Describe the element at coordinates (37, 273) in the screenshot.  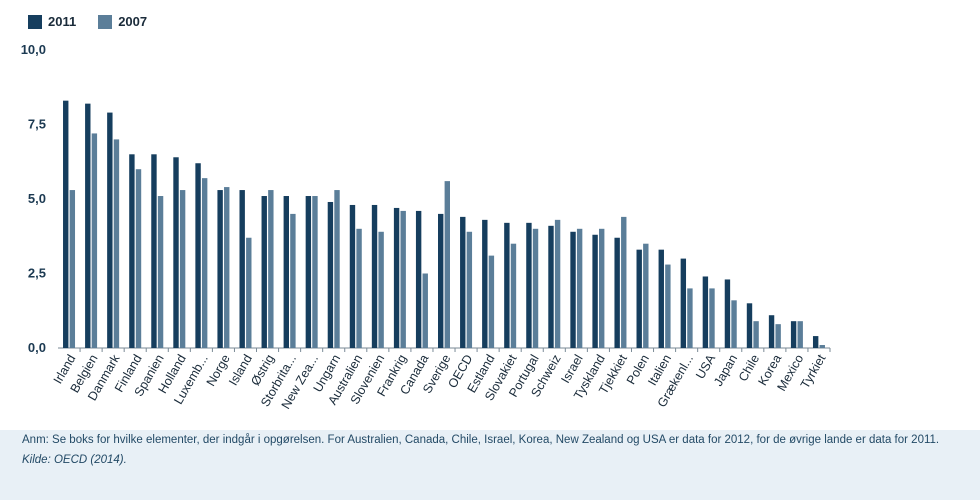
I see `y-tick-label: 2,5` at that location.